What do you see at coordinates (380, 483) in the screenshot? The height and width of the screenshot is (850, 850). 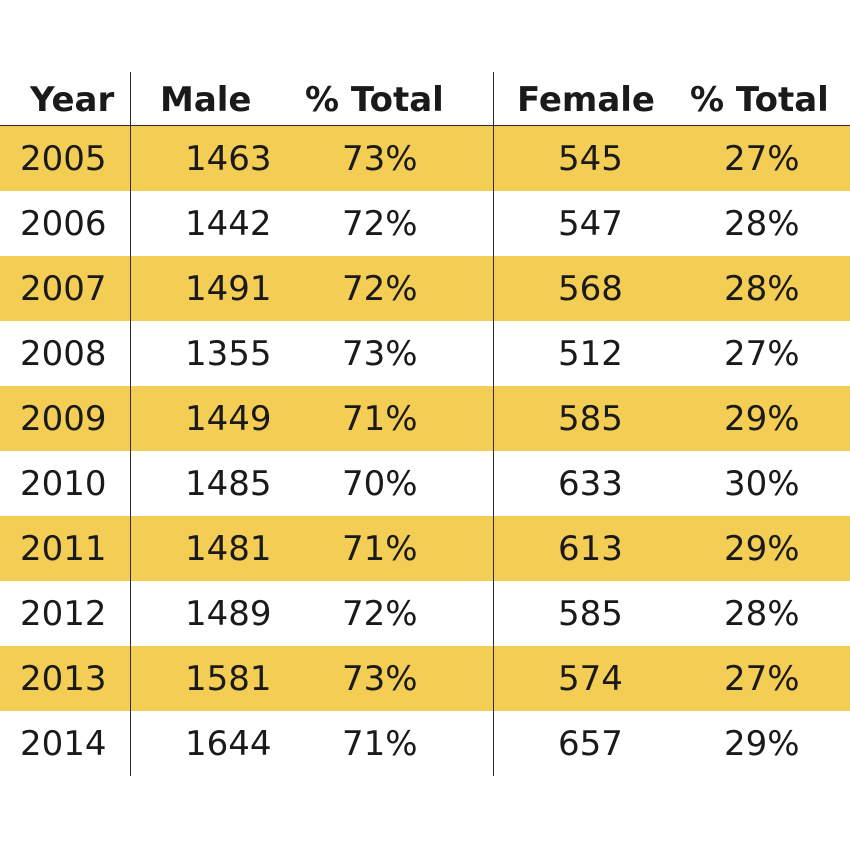 I see `cell-male-percent: 70%` at bounding box center [380, 483].